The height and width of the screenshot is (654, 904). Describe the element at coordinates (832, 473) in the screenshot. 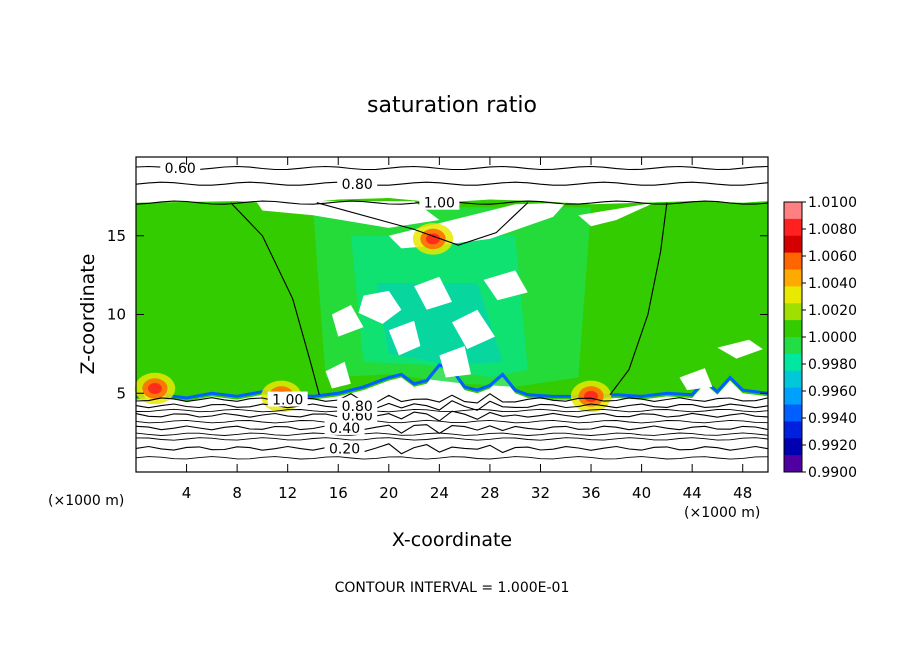

I see `colorbar-label-11: 0.9900` at that location.